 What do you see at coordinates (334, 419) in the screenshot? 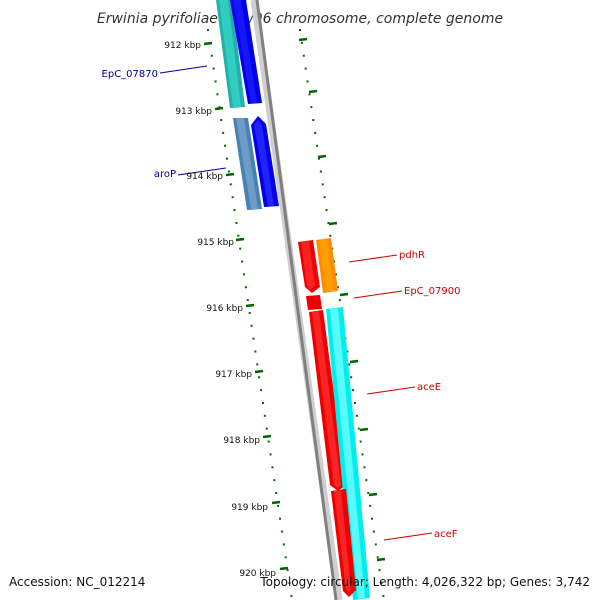
I see `forward-strand-features` at bounding box center [334, 419].